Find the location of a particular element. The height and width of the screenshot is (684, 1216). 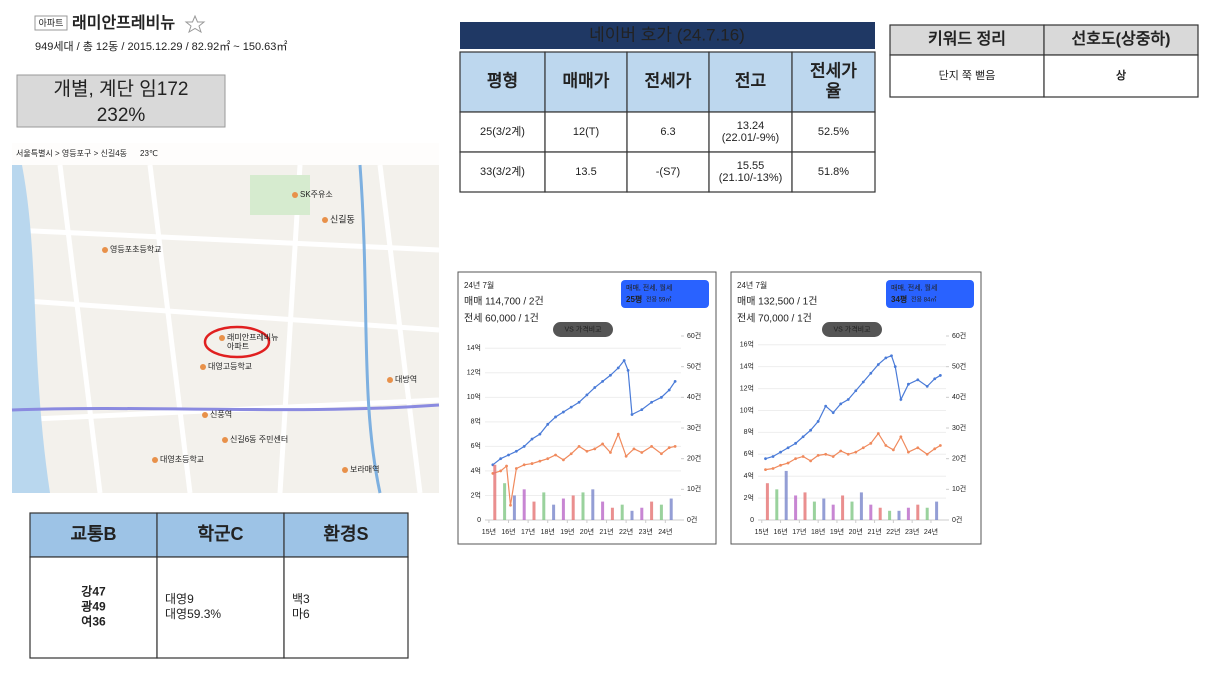

x-tick-label: 19년 is located at coordinates (567, 531).